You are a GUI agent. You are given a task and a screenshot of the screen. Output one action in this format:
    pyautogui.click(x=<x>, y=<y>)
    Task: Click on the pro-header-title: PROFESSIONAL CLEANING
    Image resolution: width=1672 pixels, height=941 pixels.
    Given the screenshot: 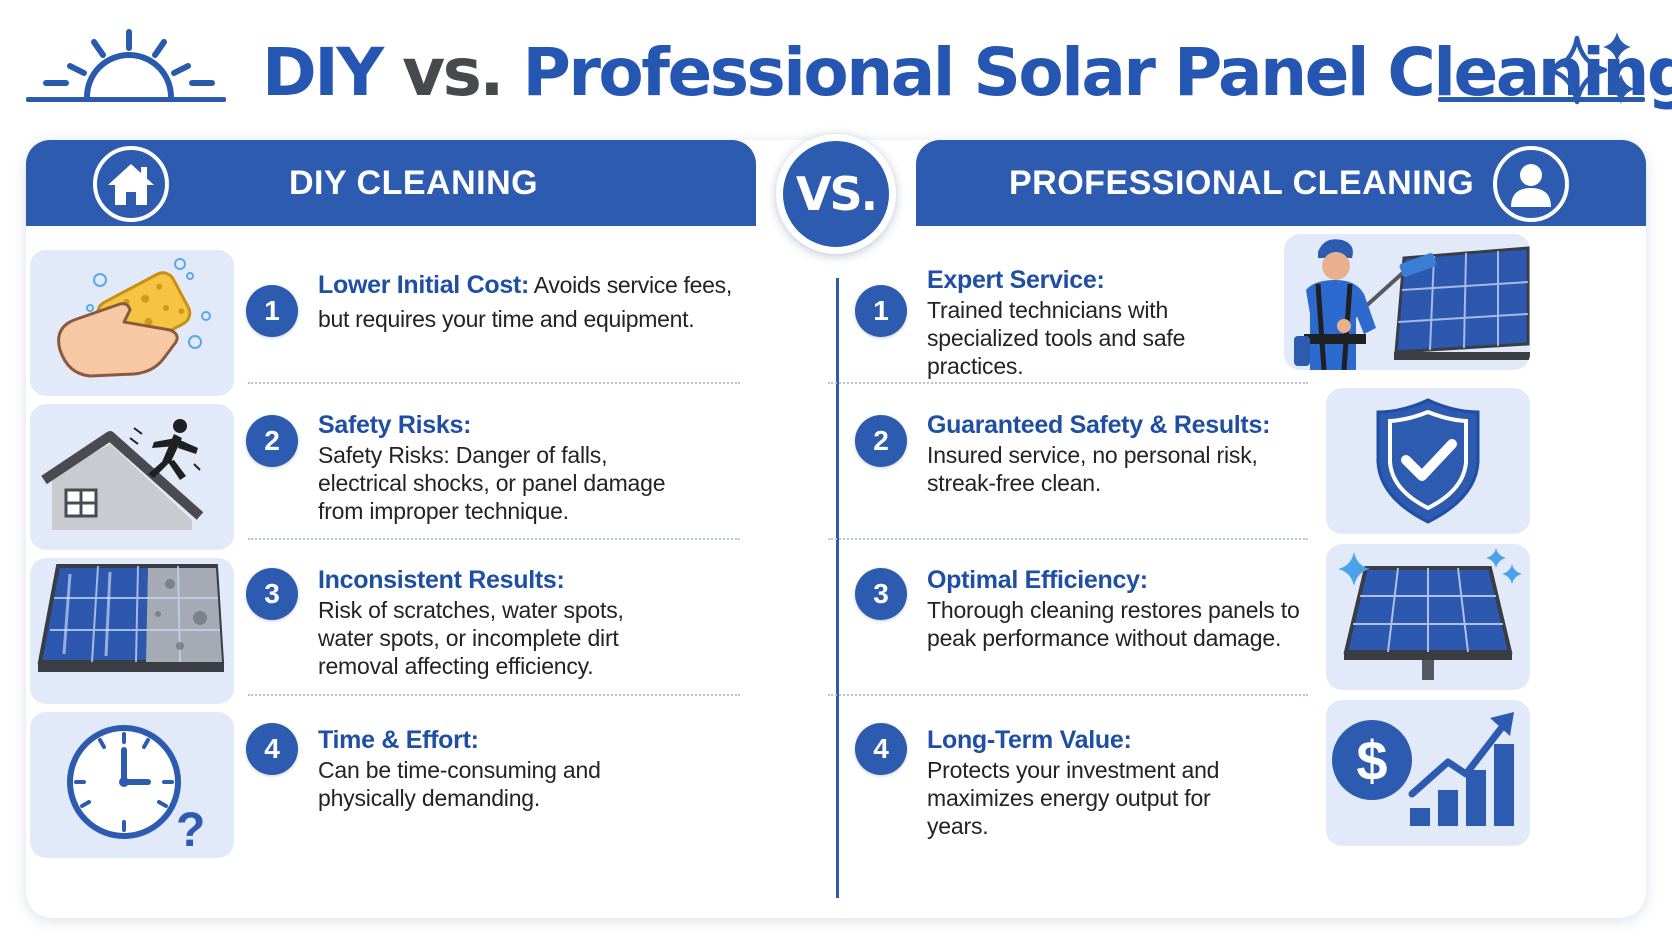 What is the action you would take?
    pyautogui.click(x=1242, y=183)
    